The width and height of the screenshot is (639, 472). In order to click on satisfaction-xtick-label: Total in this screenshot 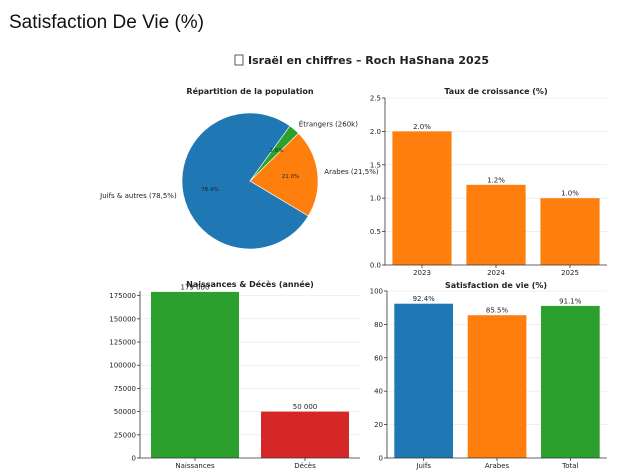, I will do `click(569, 466)`.